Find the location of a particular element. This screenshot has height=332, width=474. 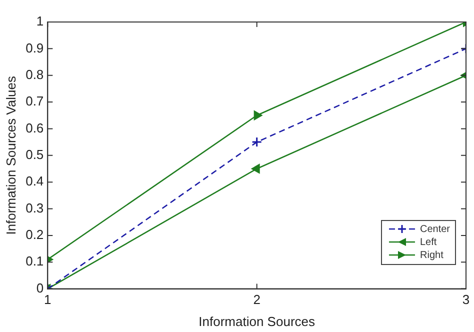

y-tick-label: 0.9 is located at coordinates (35, 48).